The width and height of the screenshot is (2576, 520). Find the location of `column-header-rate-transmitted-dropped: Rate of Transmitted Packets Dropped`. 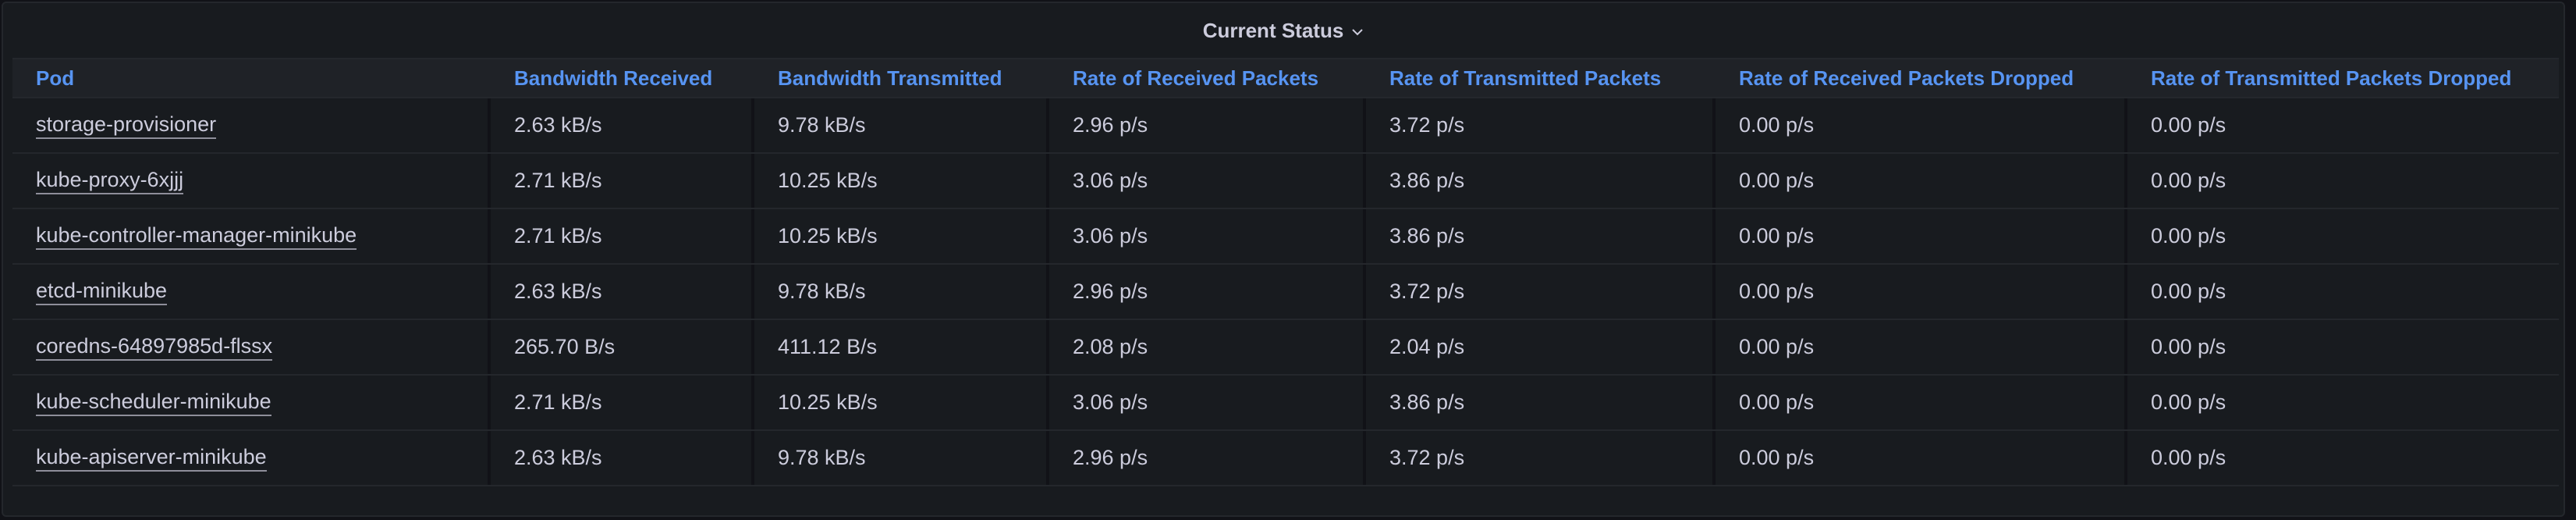

column-header-rate-transmitted-dropped: Rate of Transmitted Packets Dropped is located at coordinates (2331, 78).